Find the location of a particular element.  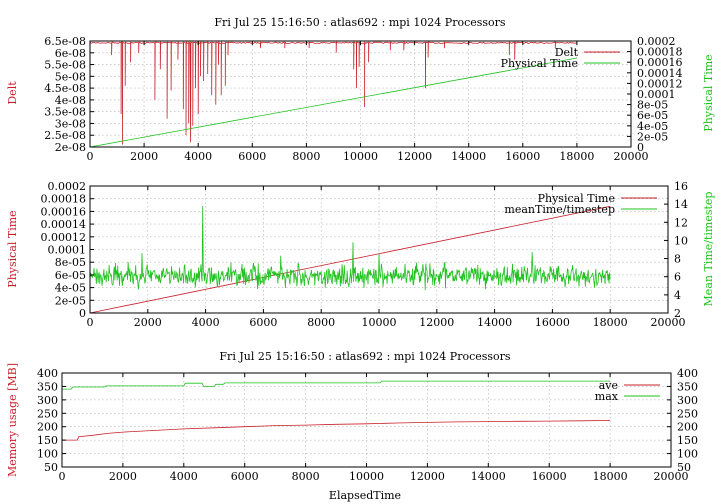

y-tick-label: 0.00012 is located at coordinates (64, 237).